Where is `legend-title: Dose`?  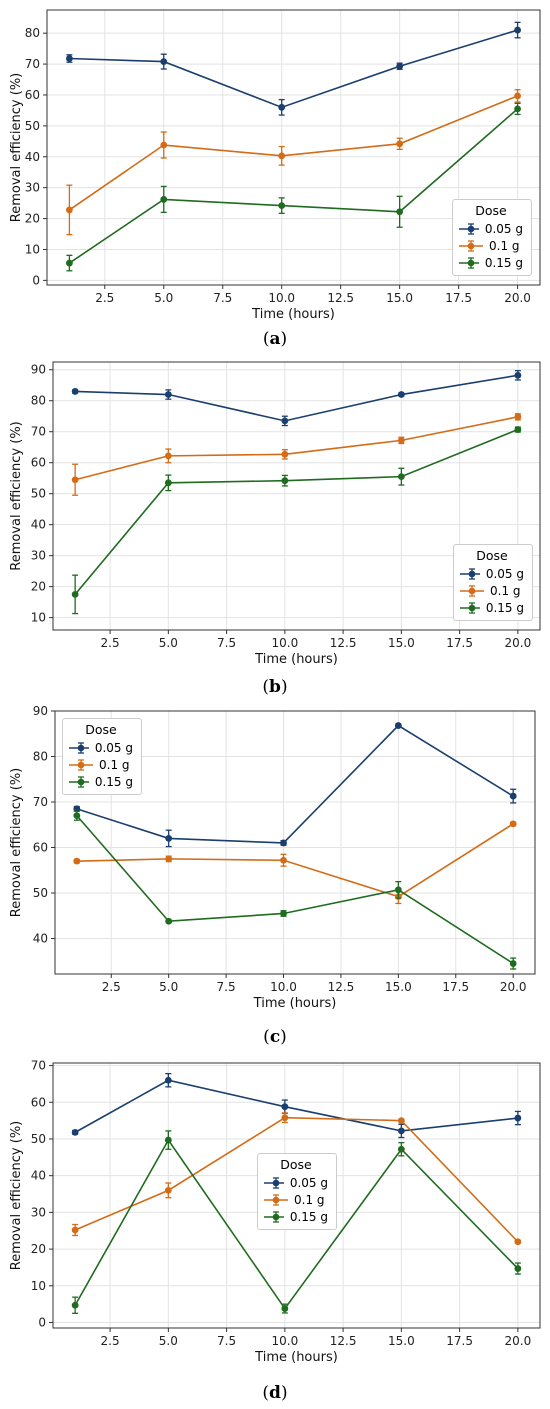 legend-title: Dose is located at coordinates (491, 210).